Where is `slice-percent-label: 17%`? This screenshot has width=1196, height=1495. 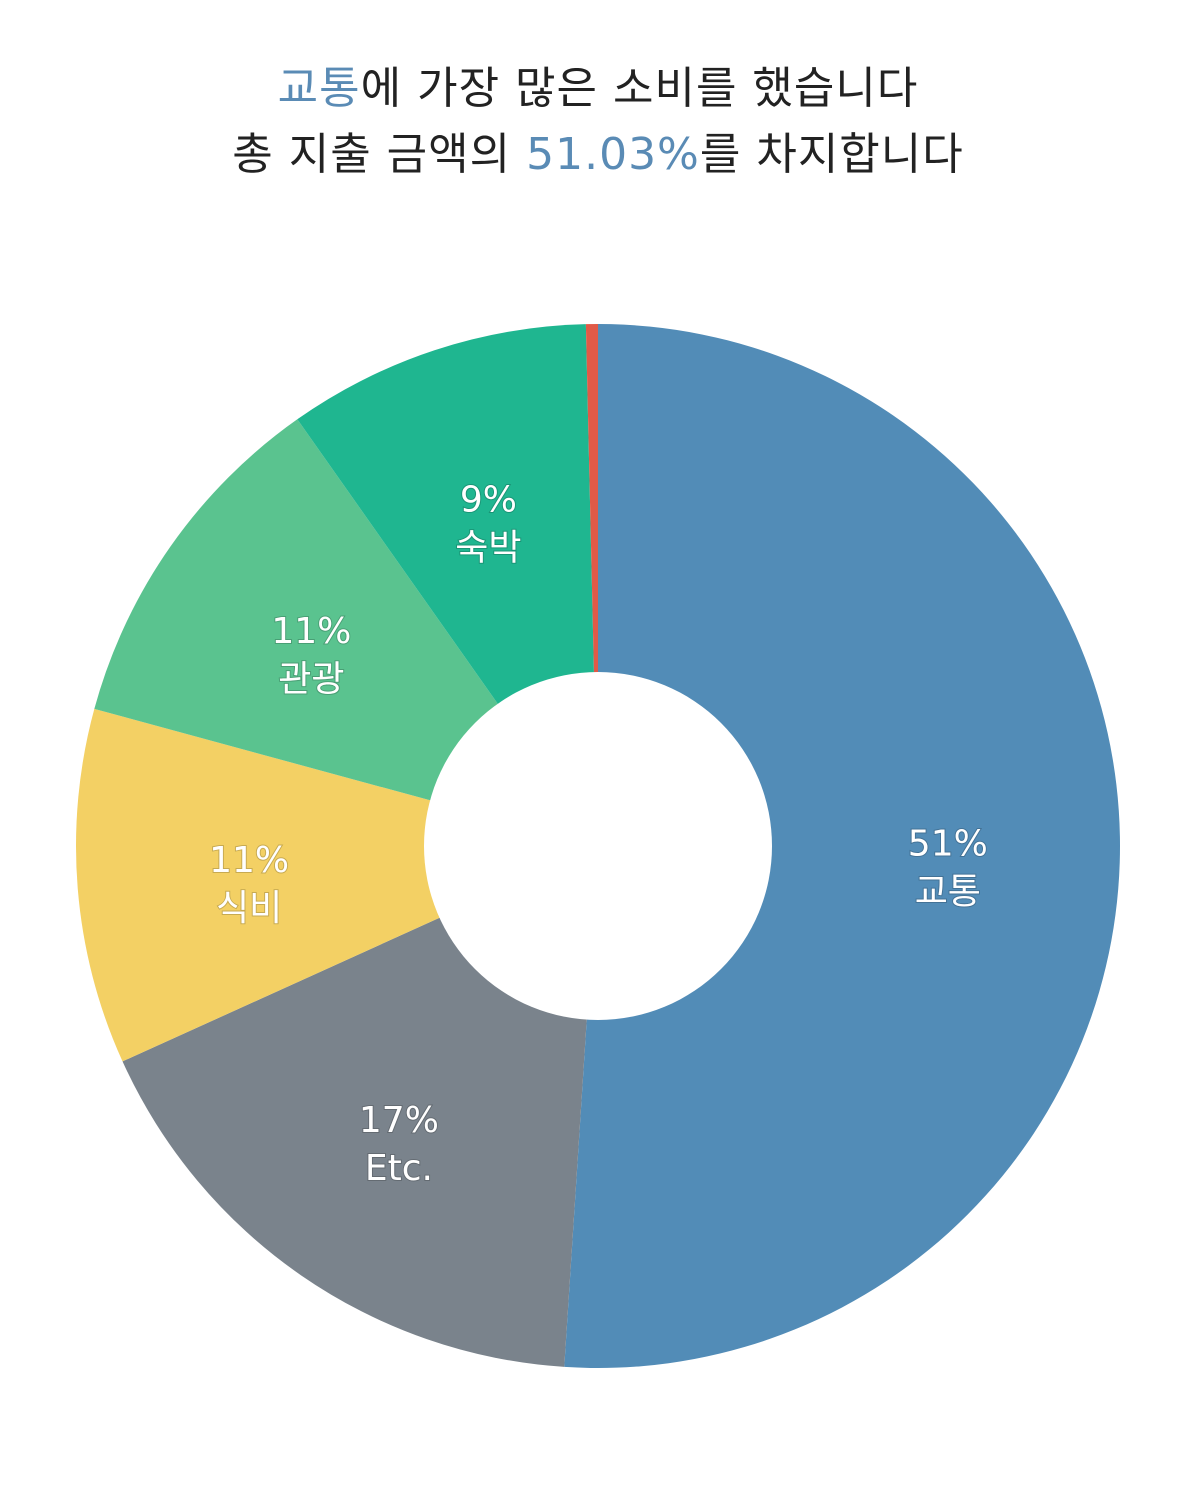 slice-percent-label: 17% is located at coordinates (399, 1120).